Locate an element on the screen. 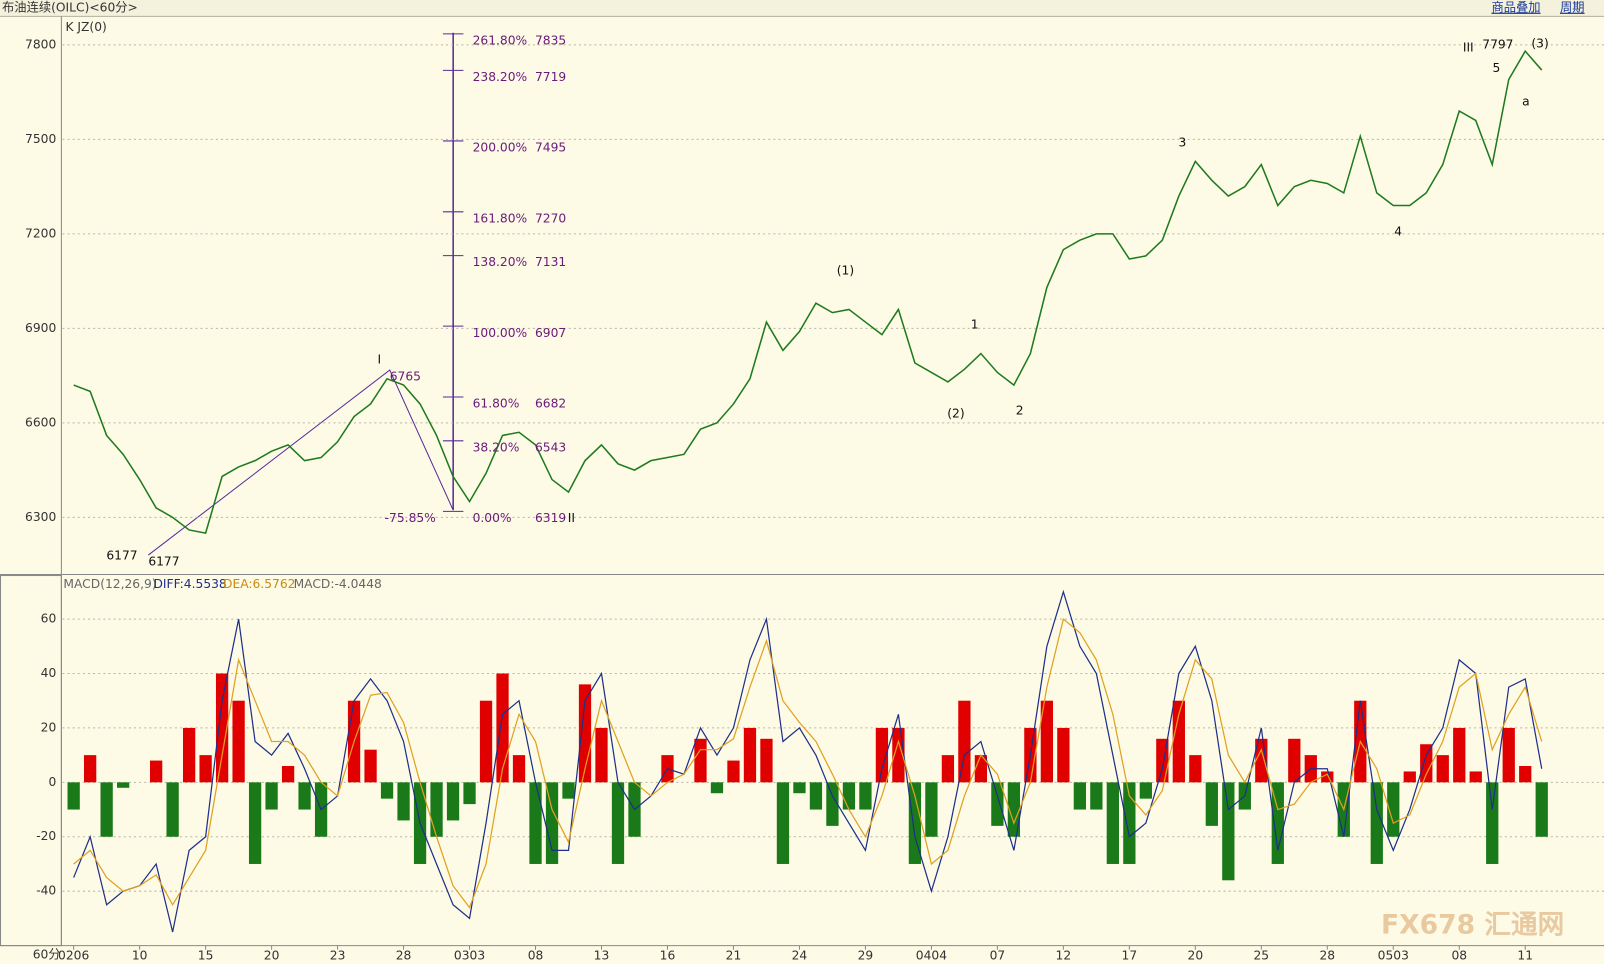  fib-percent: 61.80% is located at coordinates (496, 404).